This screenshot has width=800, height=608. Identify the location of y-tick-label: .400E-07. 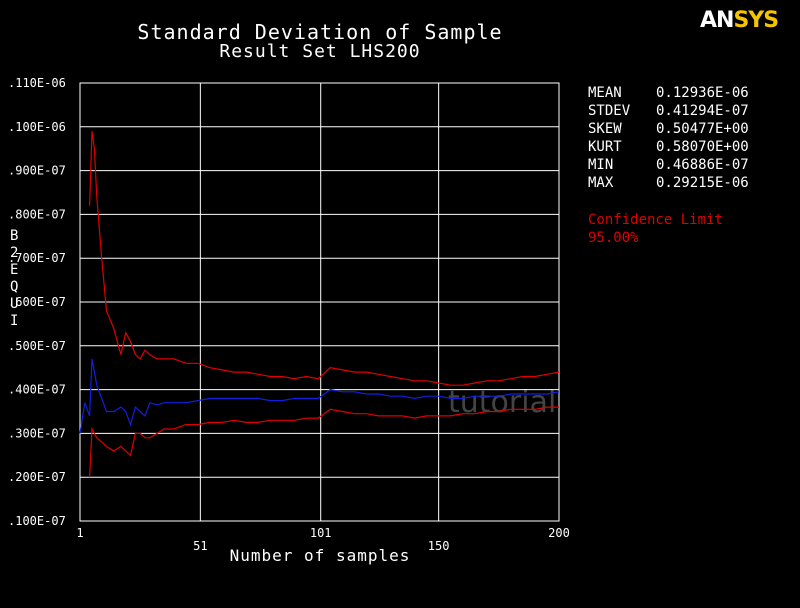
(37, 390).